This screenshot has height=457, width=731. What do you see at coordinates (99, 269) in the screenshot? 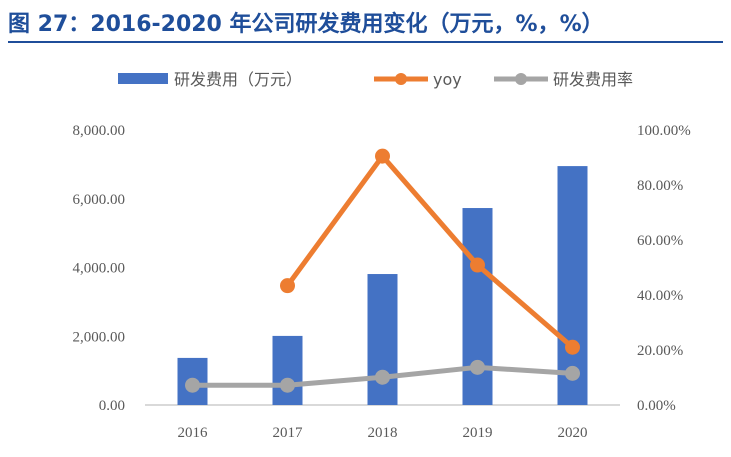
I see `y-left-tick-label: 4,000.00` at bounding box center [99, 269].